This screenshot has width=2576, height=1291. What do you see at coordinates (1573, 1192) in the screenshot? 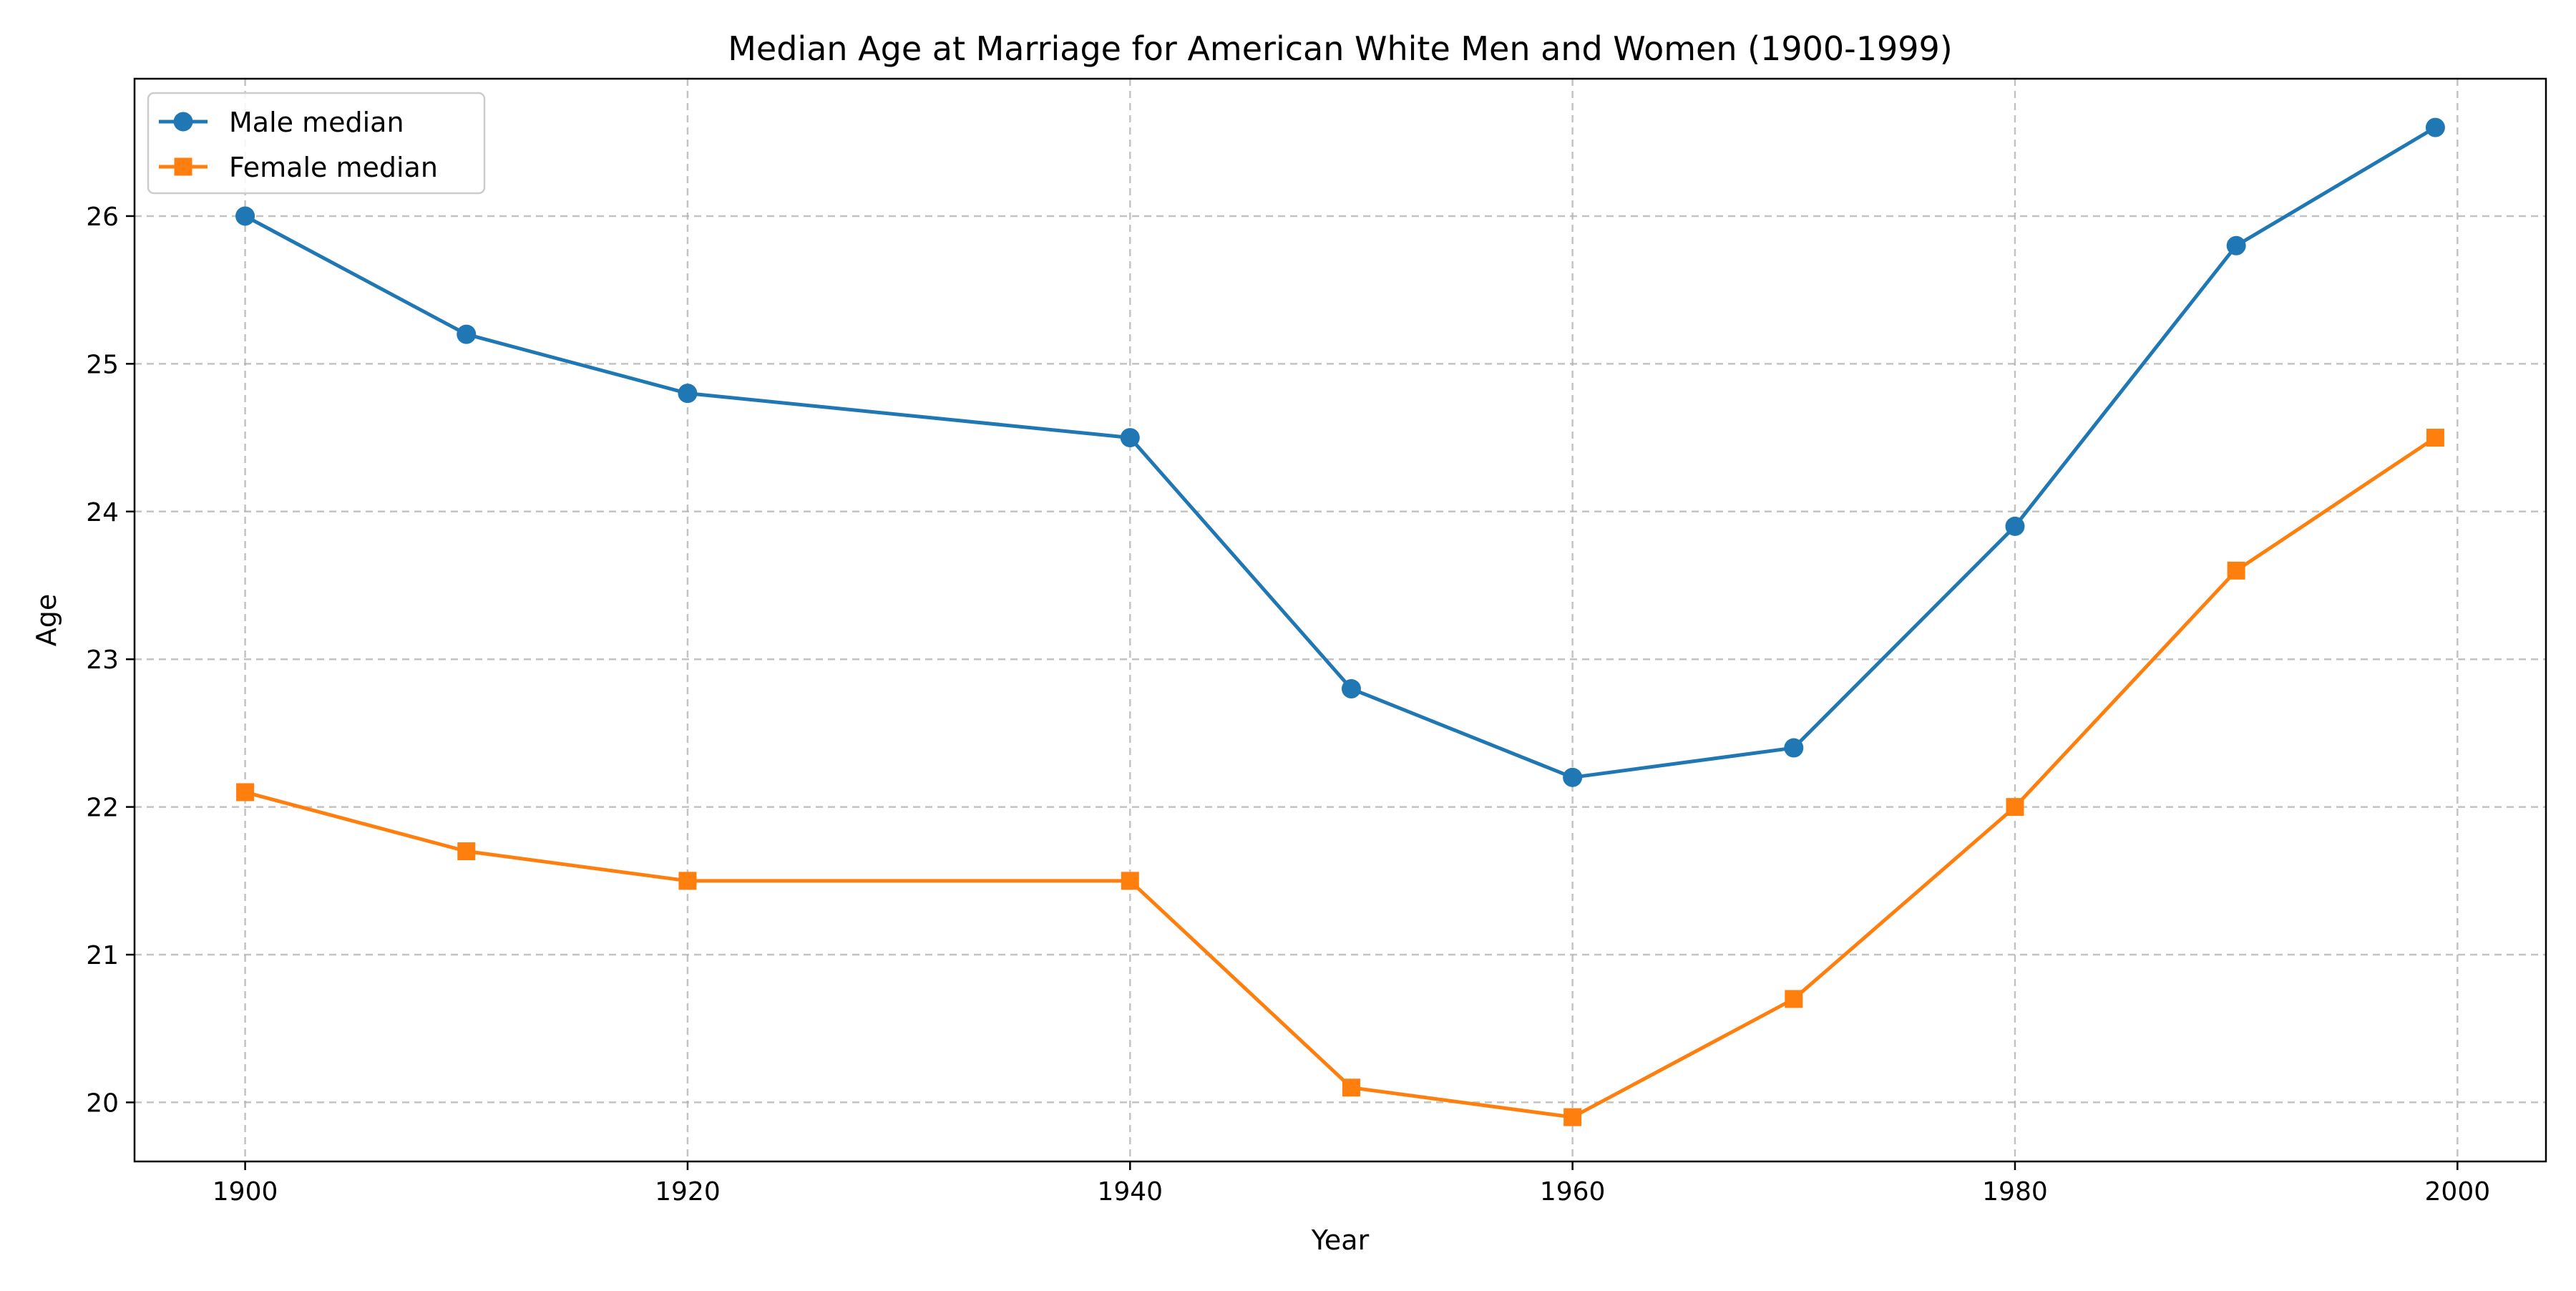
I see `x-tick-label: 1960` at bounding box center [1573, 1192].